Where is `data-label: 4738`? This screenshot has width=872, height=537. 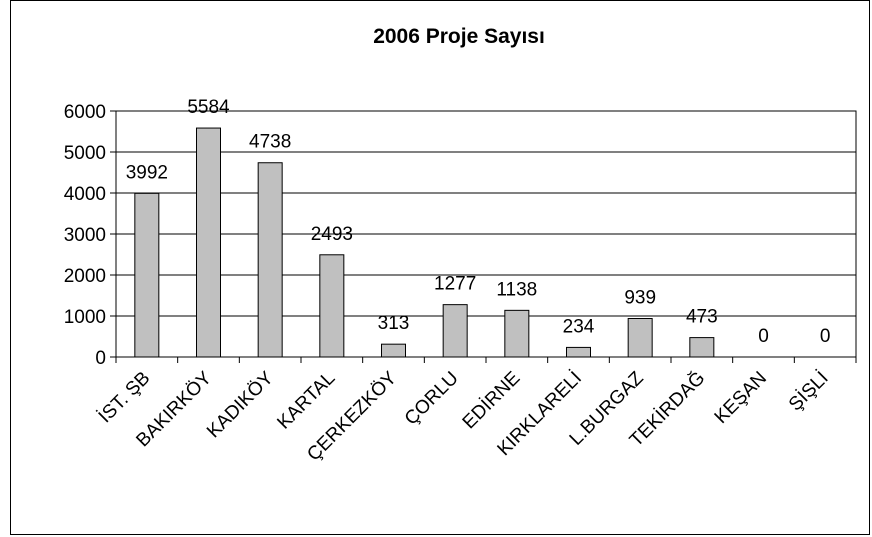 data-label: 4738 is located at coordinates (270, 142).